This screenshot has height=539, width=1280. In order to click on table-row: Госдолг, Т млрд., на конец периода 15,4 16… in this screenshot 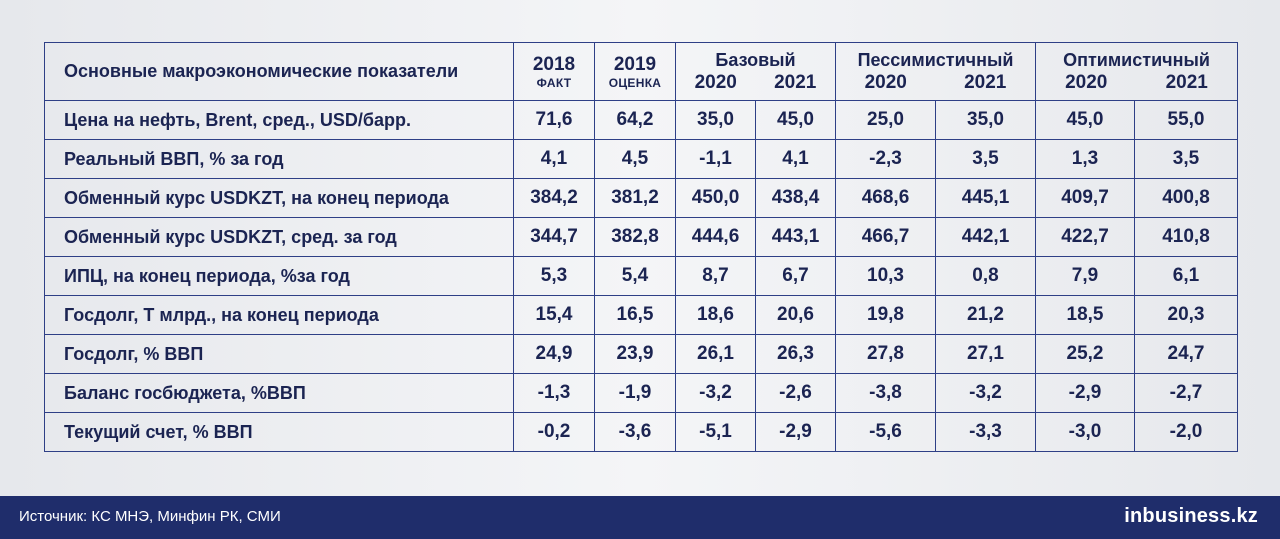, I will do `click(641, 315)`.